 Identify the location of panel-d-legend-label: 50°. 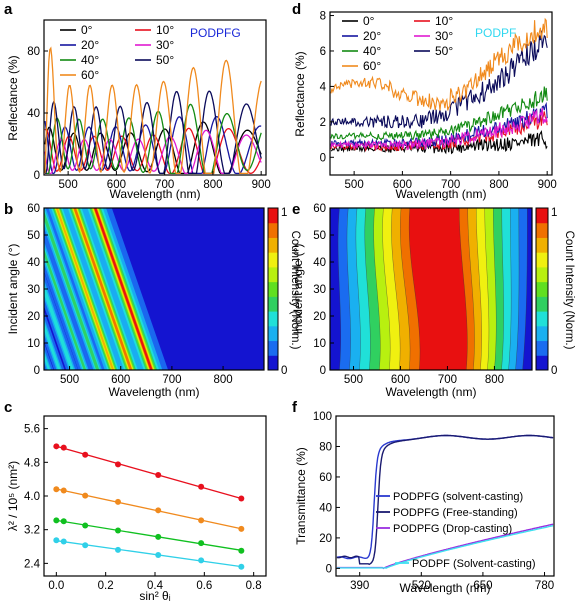
(444, 51).